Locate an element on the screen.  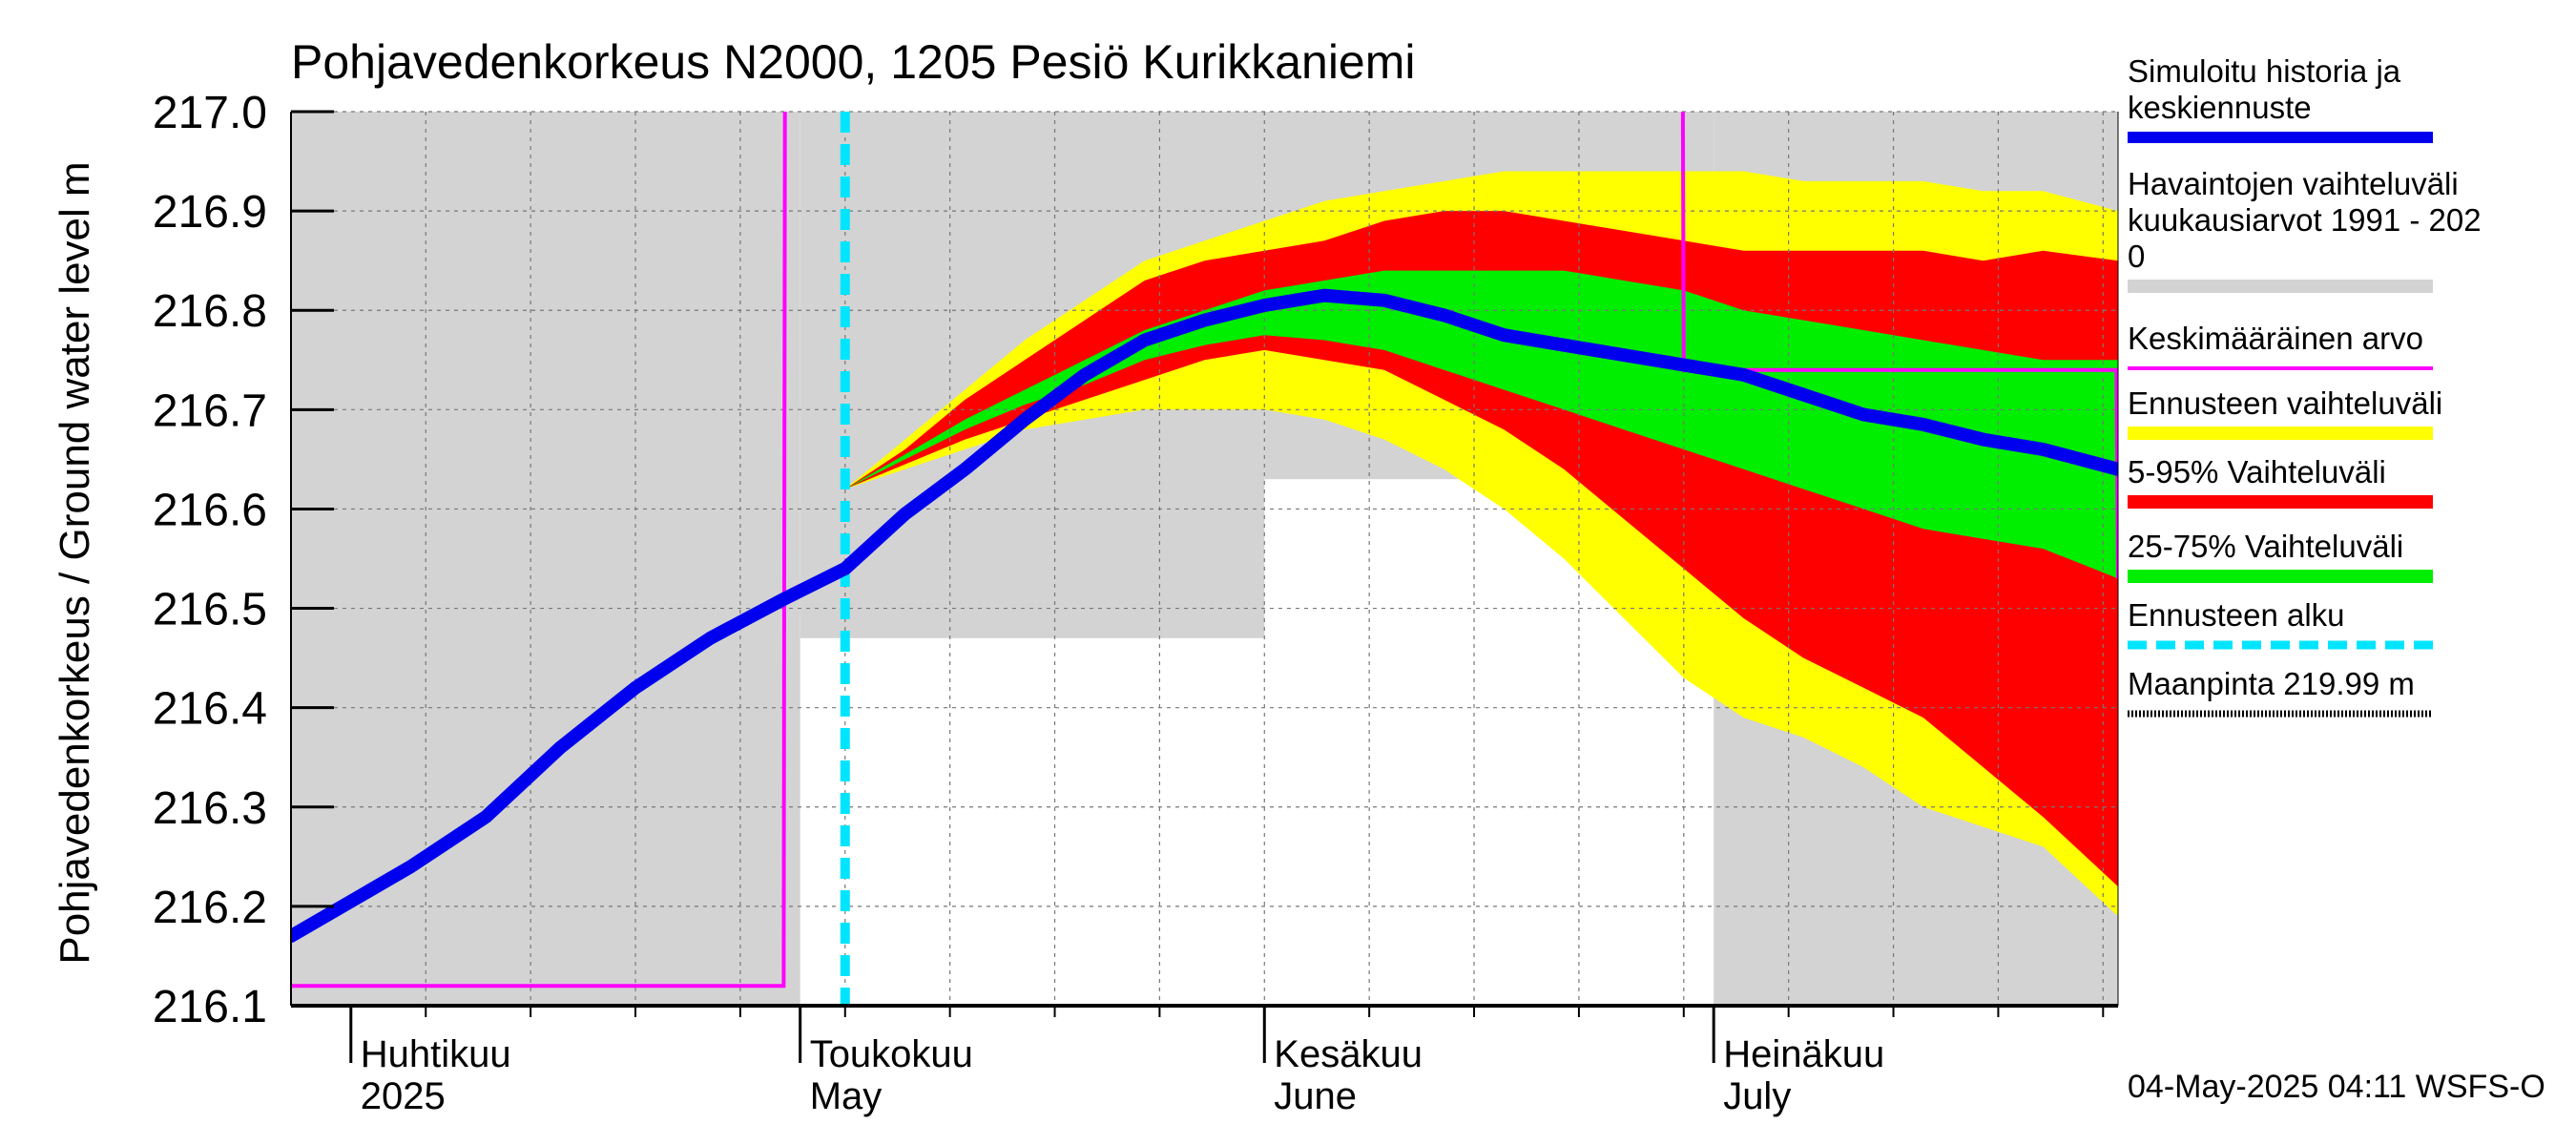
y-tick-label: 216.9 is located at coordinates (210, 212).